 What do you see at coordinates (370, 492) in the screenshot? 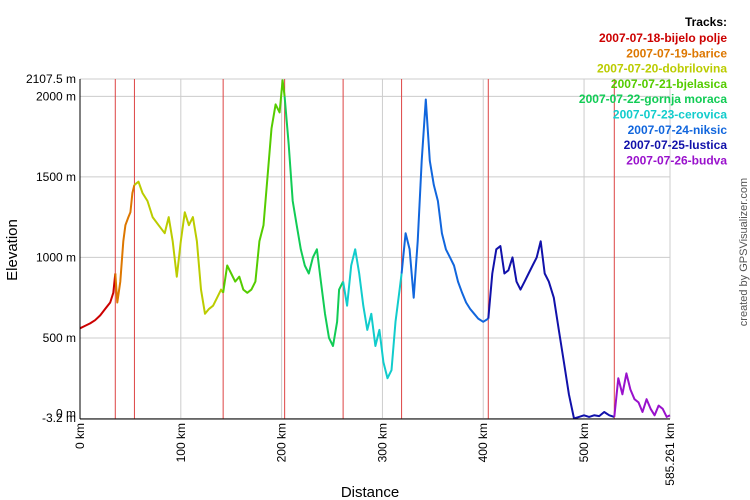
I see `x-axis-title: Distance` at bounding box center [370, 492].